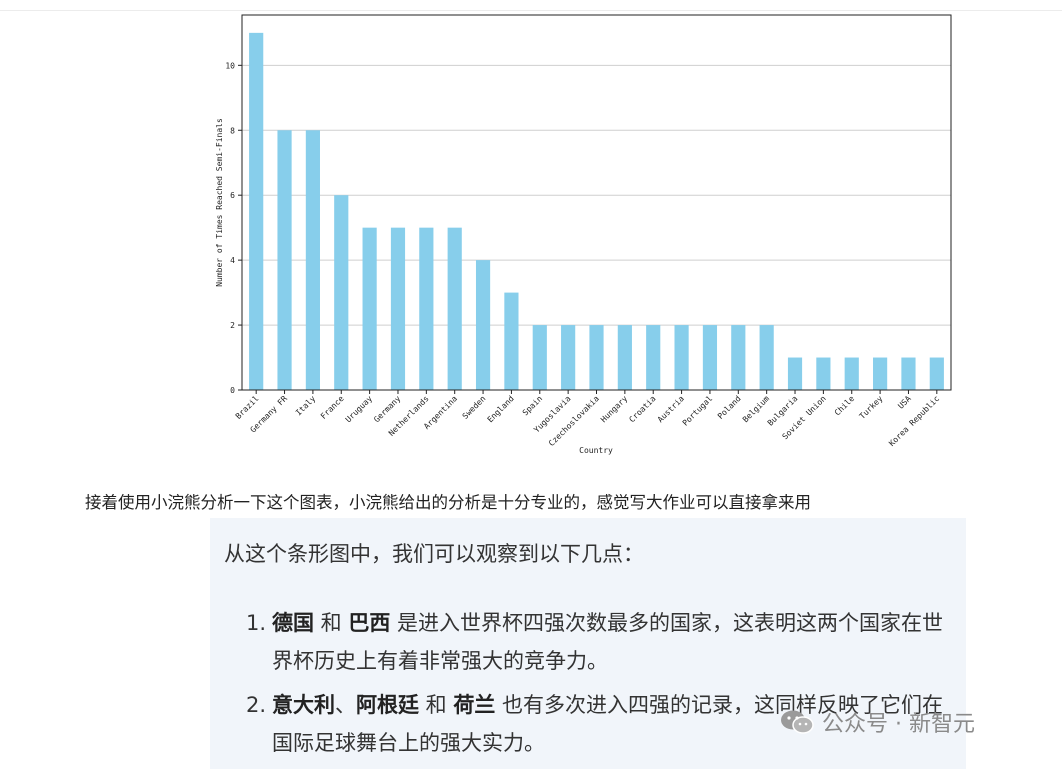 The width and height of the screenshot is (1062, 769). Describe the element at coordinates (293, 623) in the screenshot. I see `country-bold: 德国` at that location.